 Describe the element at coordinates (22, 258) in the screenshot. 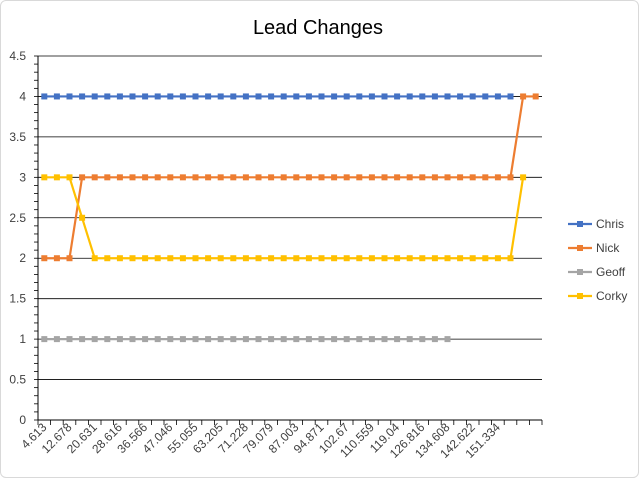

I see `y-tick-label: 2` at that location.